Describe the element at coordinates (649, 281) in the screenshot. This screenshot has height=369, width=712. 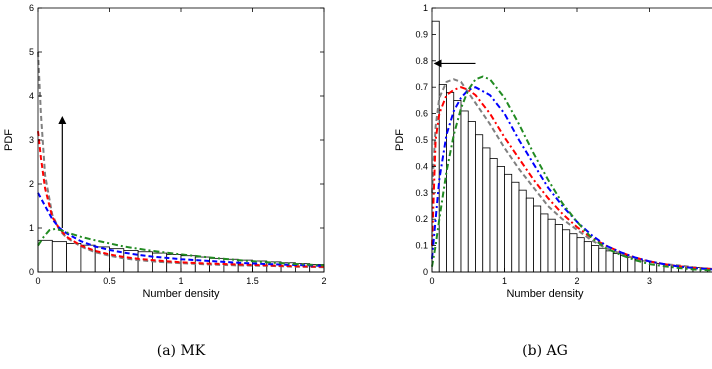
I see `x-tick-label: 3` at that location.